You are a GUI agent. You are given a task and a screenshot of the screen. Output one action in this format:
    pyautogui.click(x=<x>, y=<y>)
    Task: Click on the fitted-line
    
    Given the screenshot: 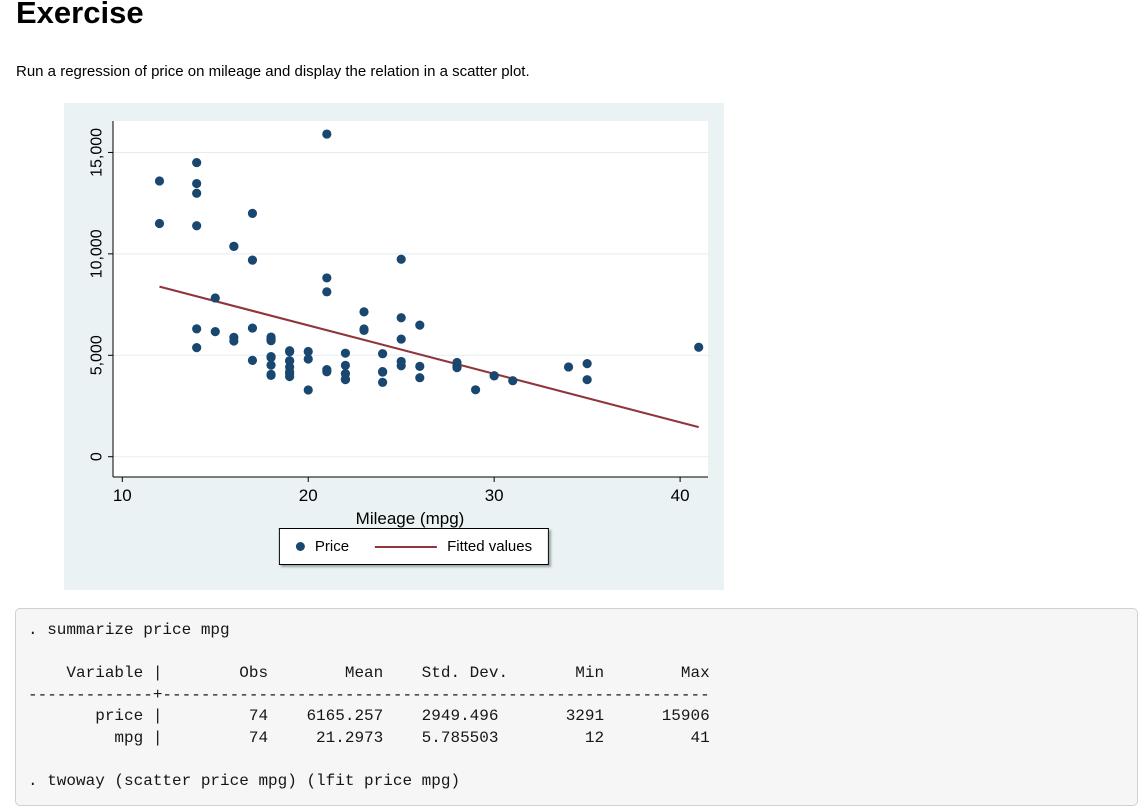 What is the action you would take?
    pyautogui.click(x=429, y=357)
    